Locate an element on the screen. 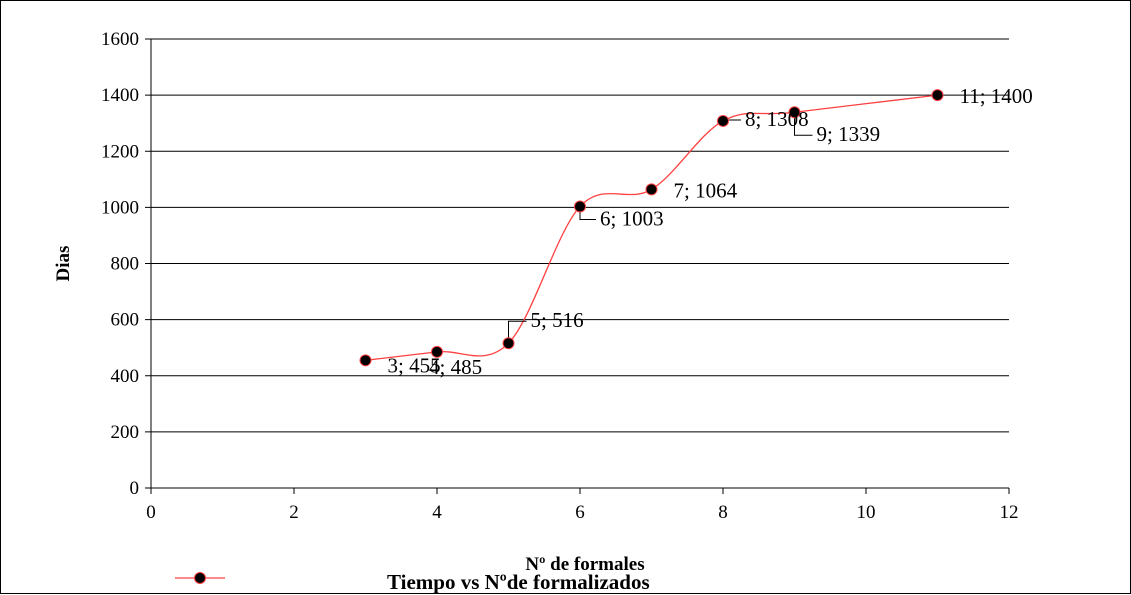 The height and width of the screenshot is (595, 1131). x-tick-label-2: 2 is located at coordinates (294, 512).